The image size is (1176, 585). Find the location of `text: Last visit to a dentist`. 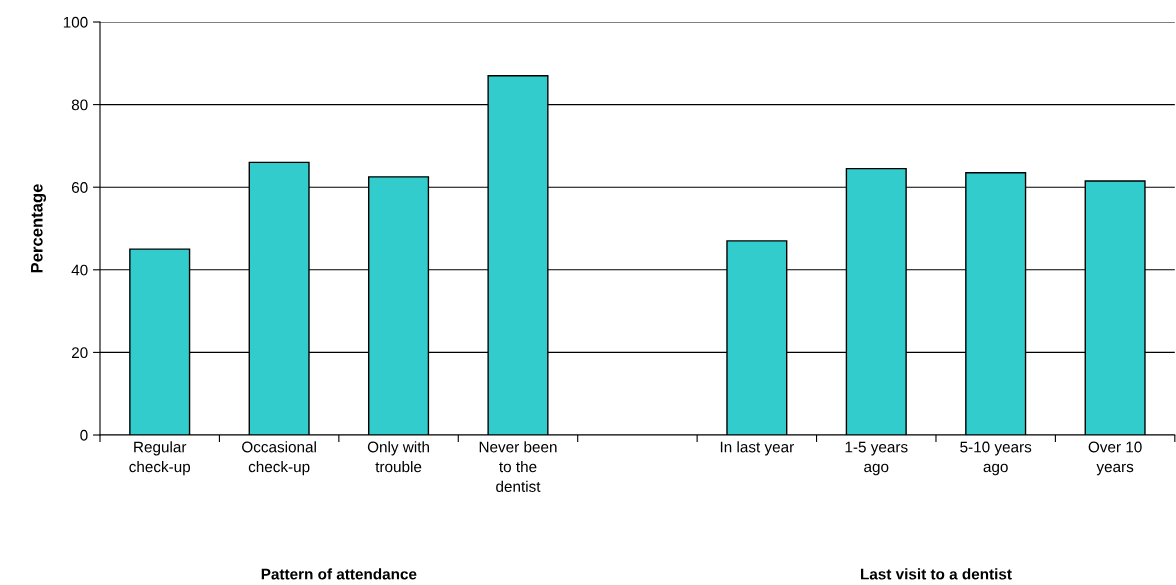

text: Last visit to a dentist is located at coordinates (936, 574).